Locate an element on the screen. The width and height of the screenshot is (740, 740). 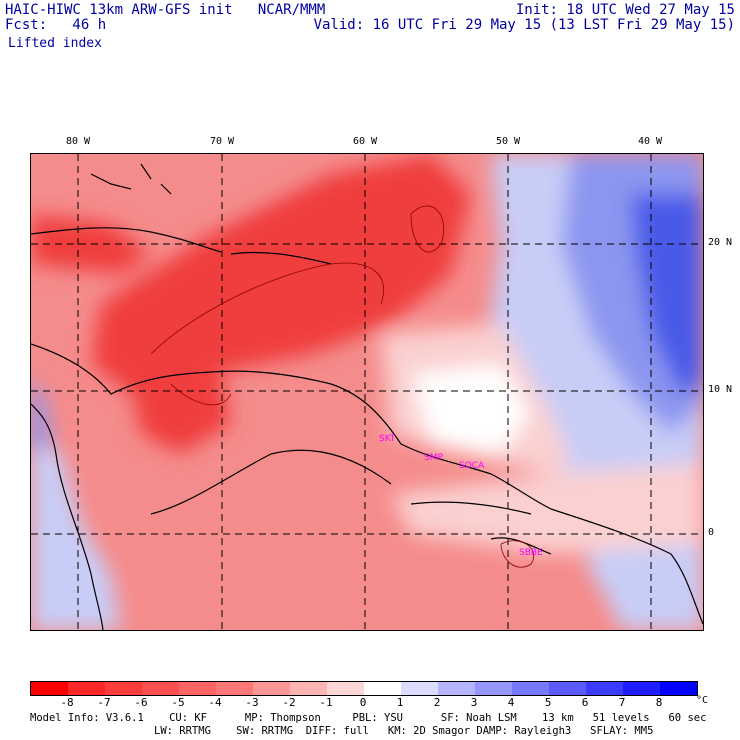
colorbar-tick-label: 6 is located at coordinates (585, 702).